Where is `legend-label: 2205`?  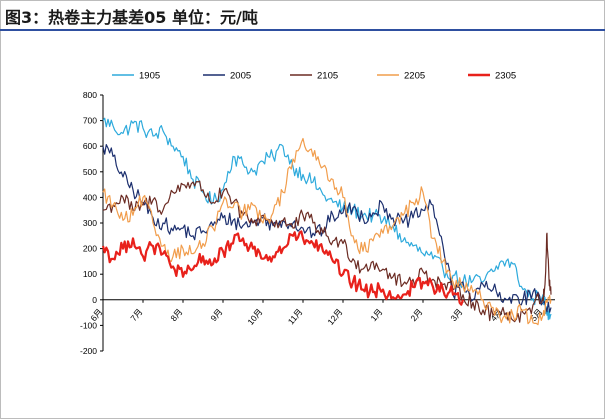 legend-label: 2205 is located at coordinates (414, 76).